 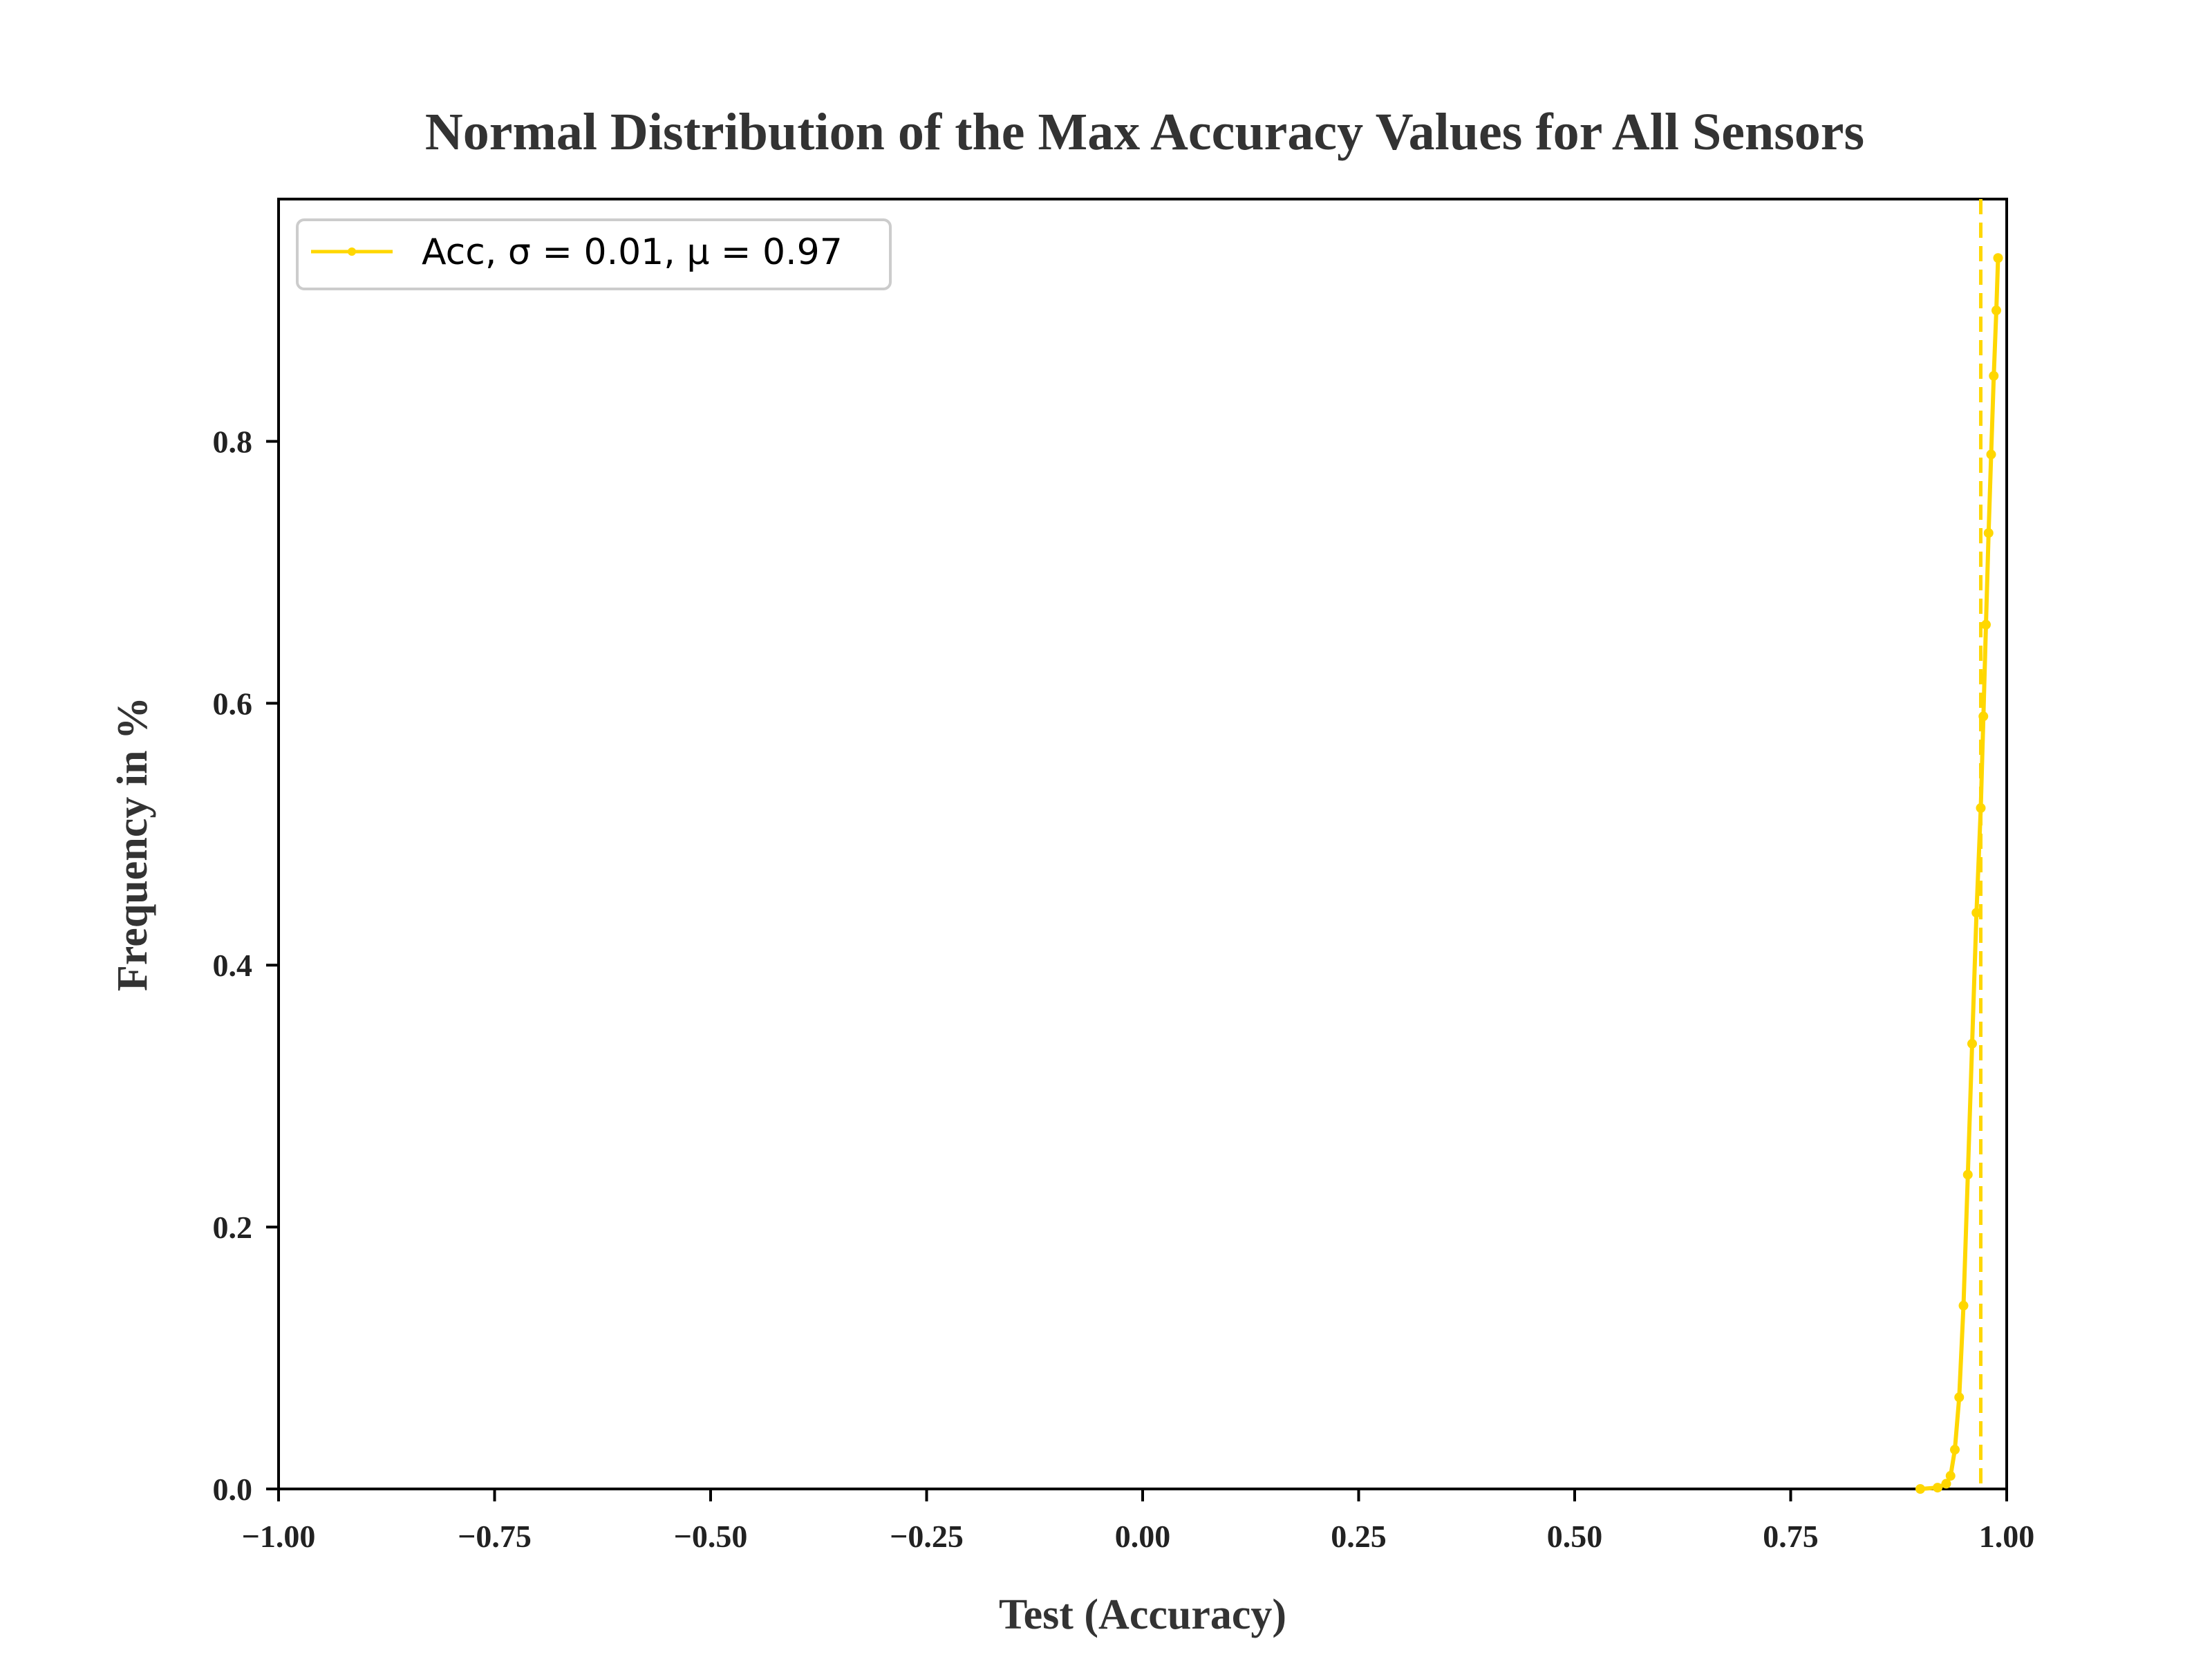 I want to click on y-tick-label: 0.2, so click(x=233, y=1227).